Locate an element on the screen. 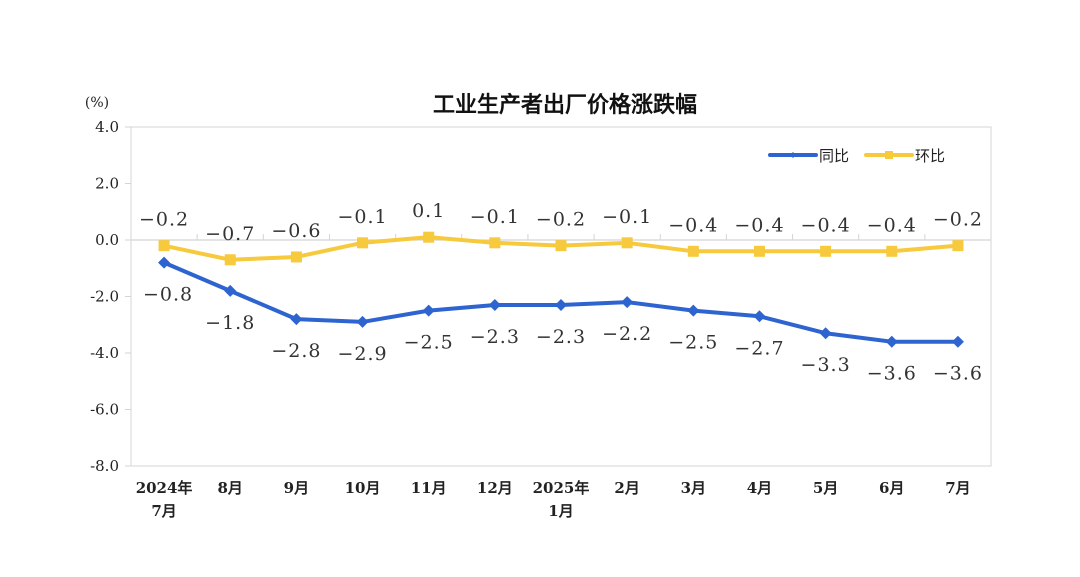 The width and height of the screenshot is (1080, 577). x-tick-label: 11月 is located at coordinates (429, 488).